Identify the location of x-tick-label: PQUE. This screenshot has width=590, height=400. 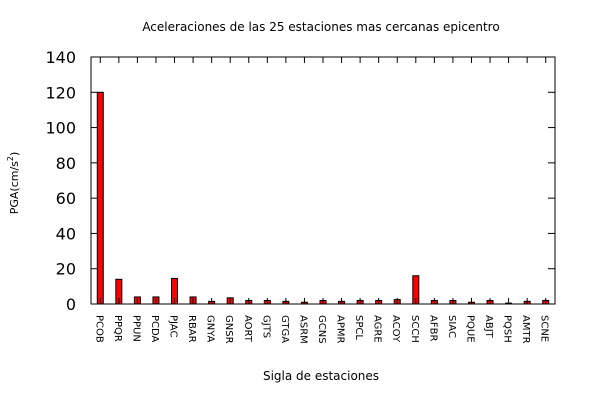
(469, 329).